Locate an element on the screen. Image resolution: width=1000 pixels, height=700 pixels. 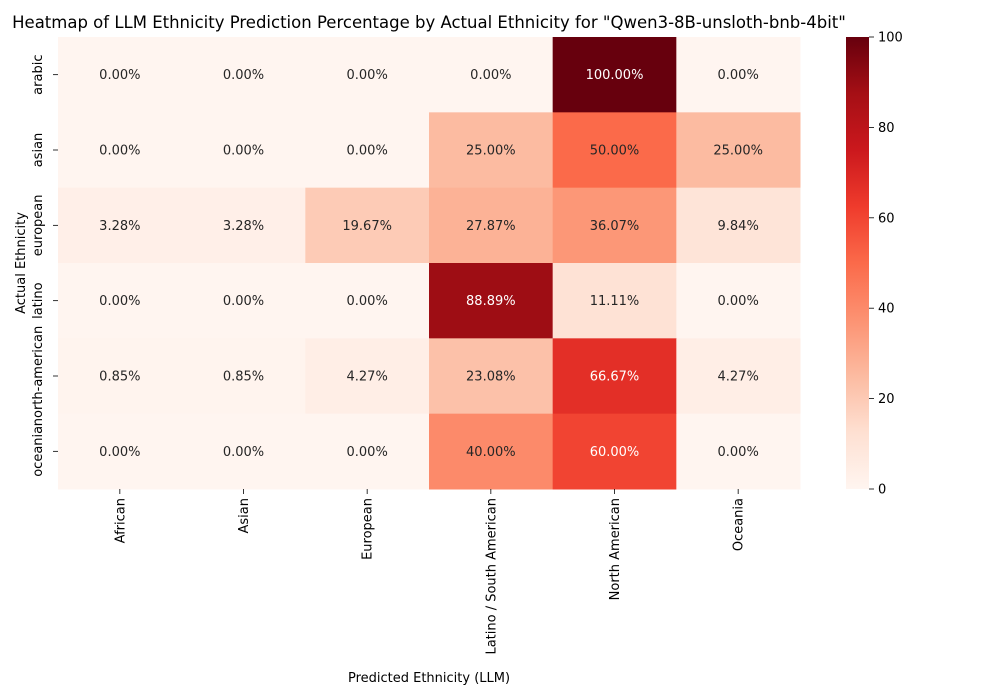
y-tick-label: european is located at coordinates (38, 225).